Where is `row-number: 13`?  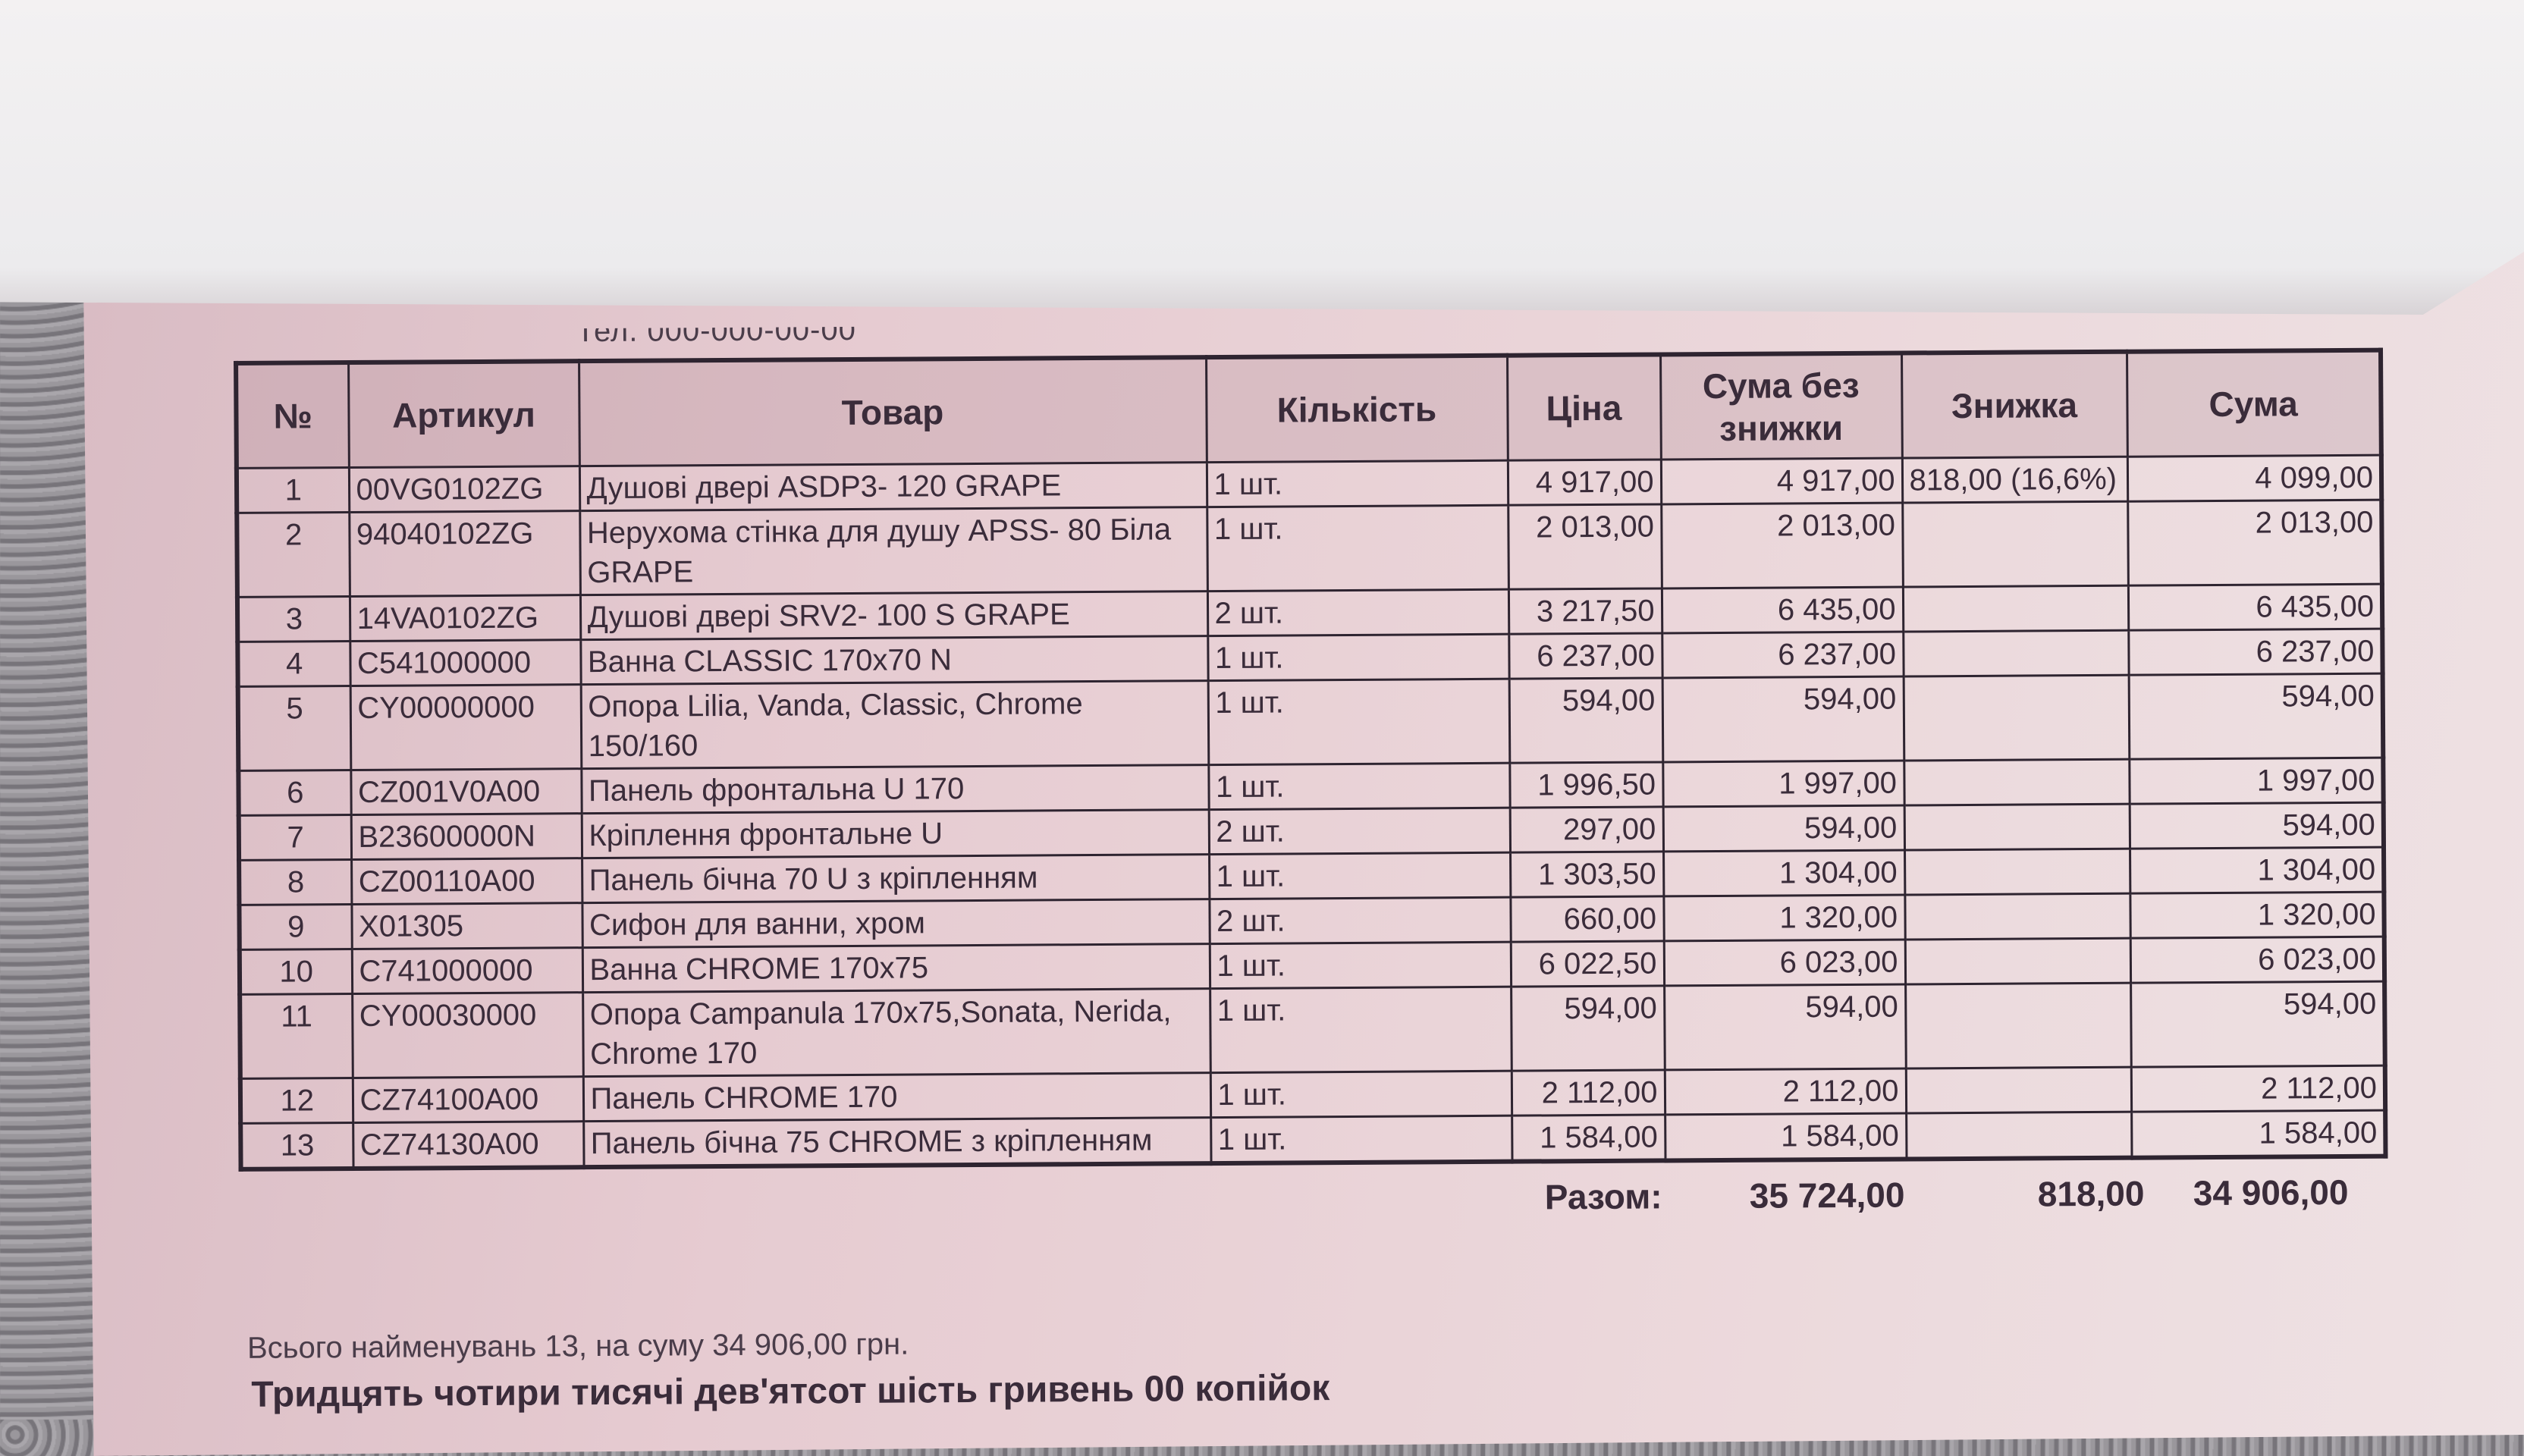
row-number: 13 is located at coordinates (297, 1145).